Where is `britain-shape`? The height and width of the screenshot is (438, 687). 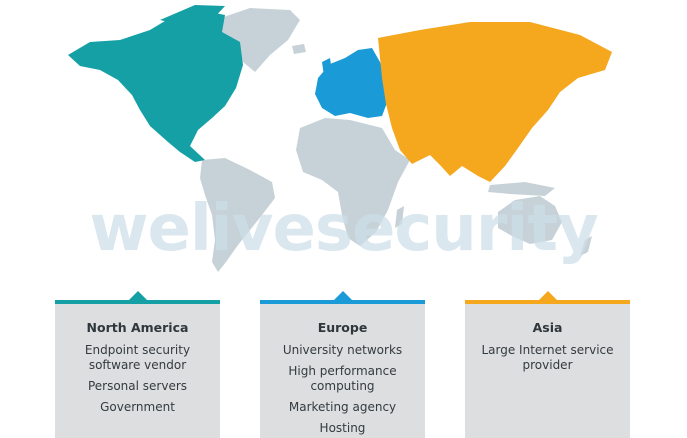 britain-shape is located at coordinates (327, 67).